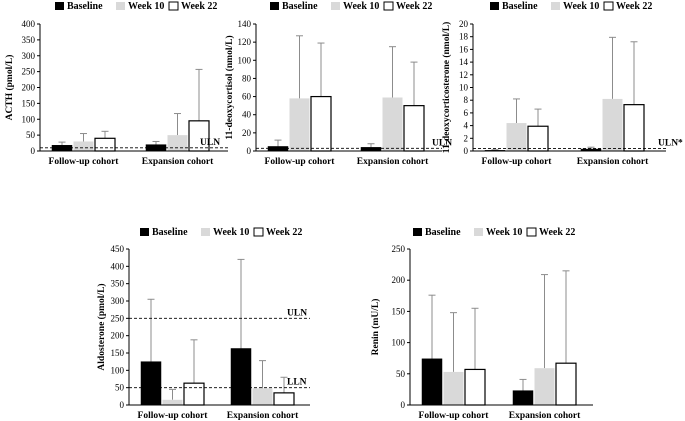  I want to click on y-axis-label: ACTH (pmol/L), so click(9, 88).